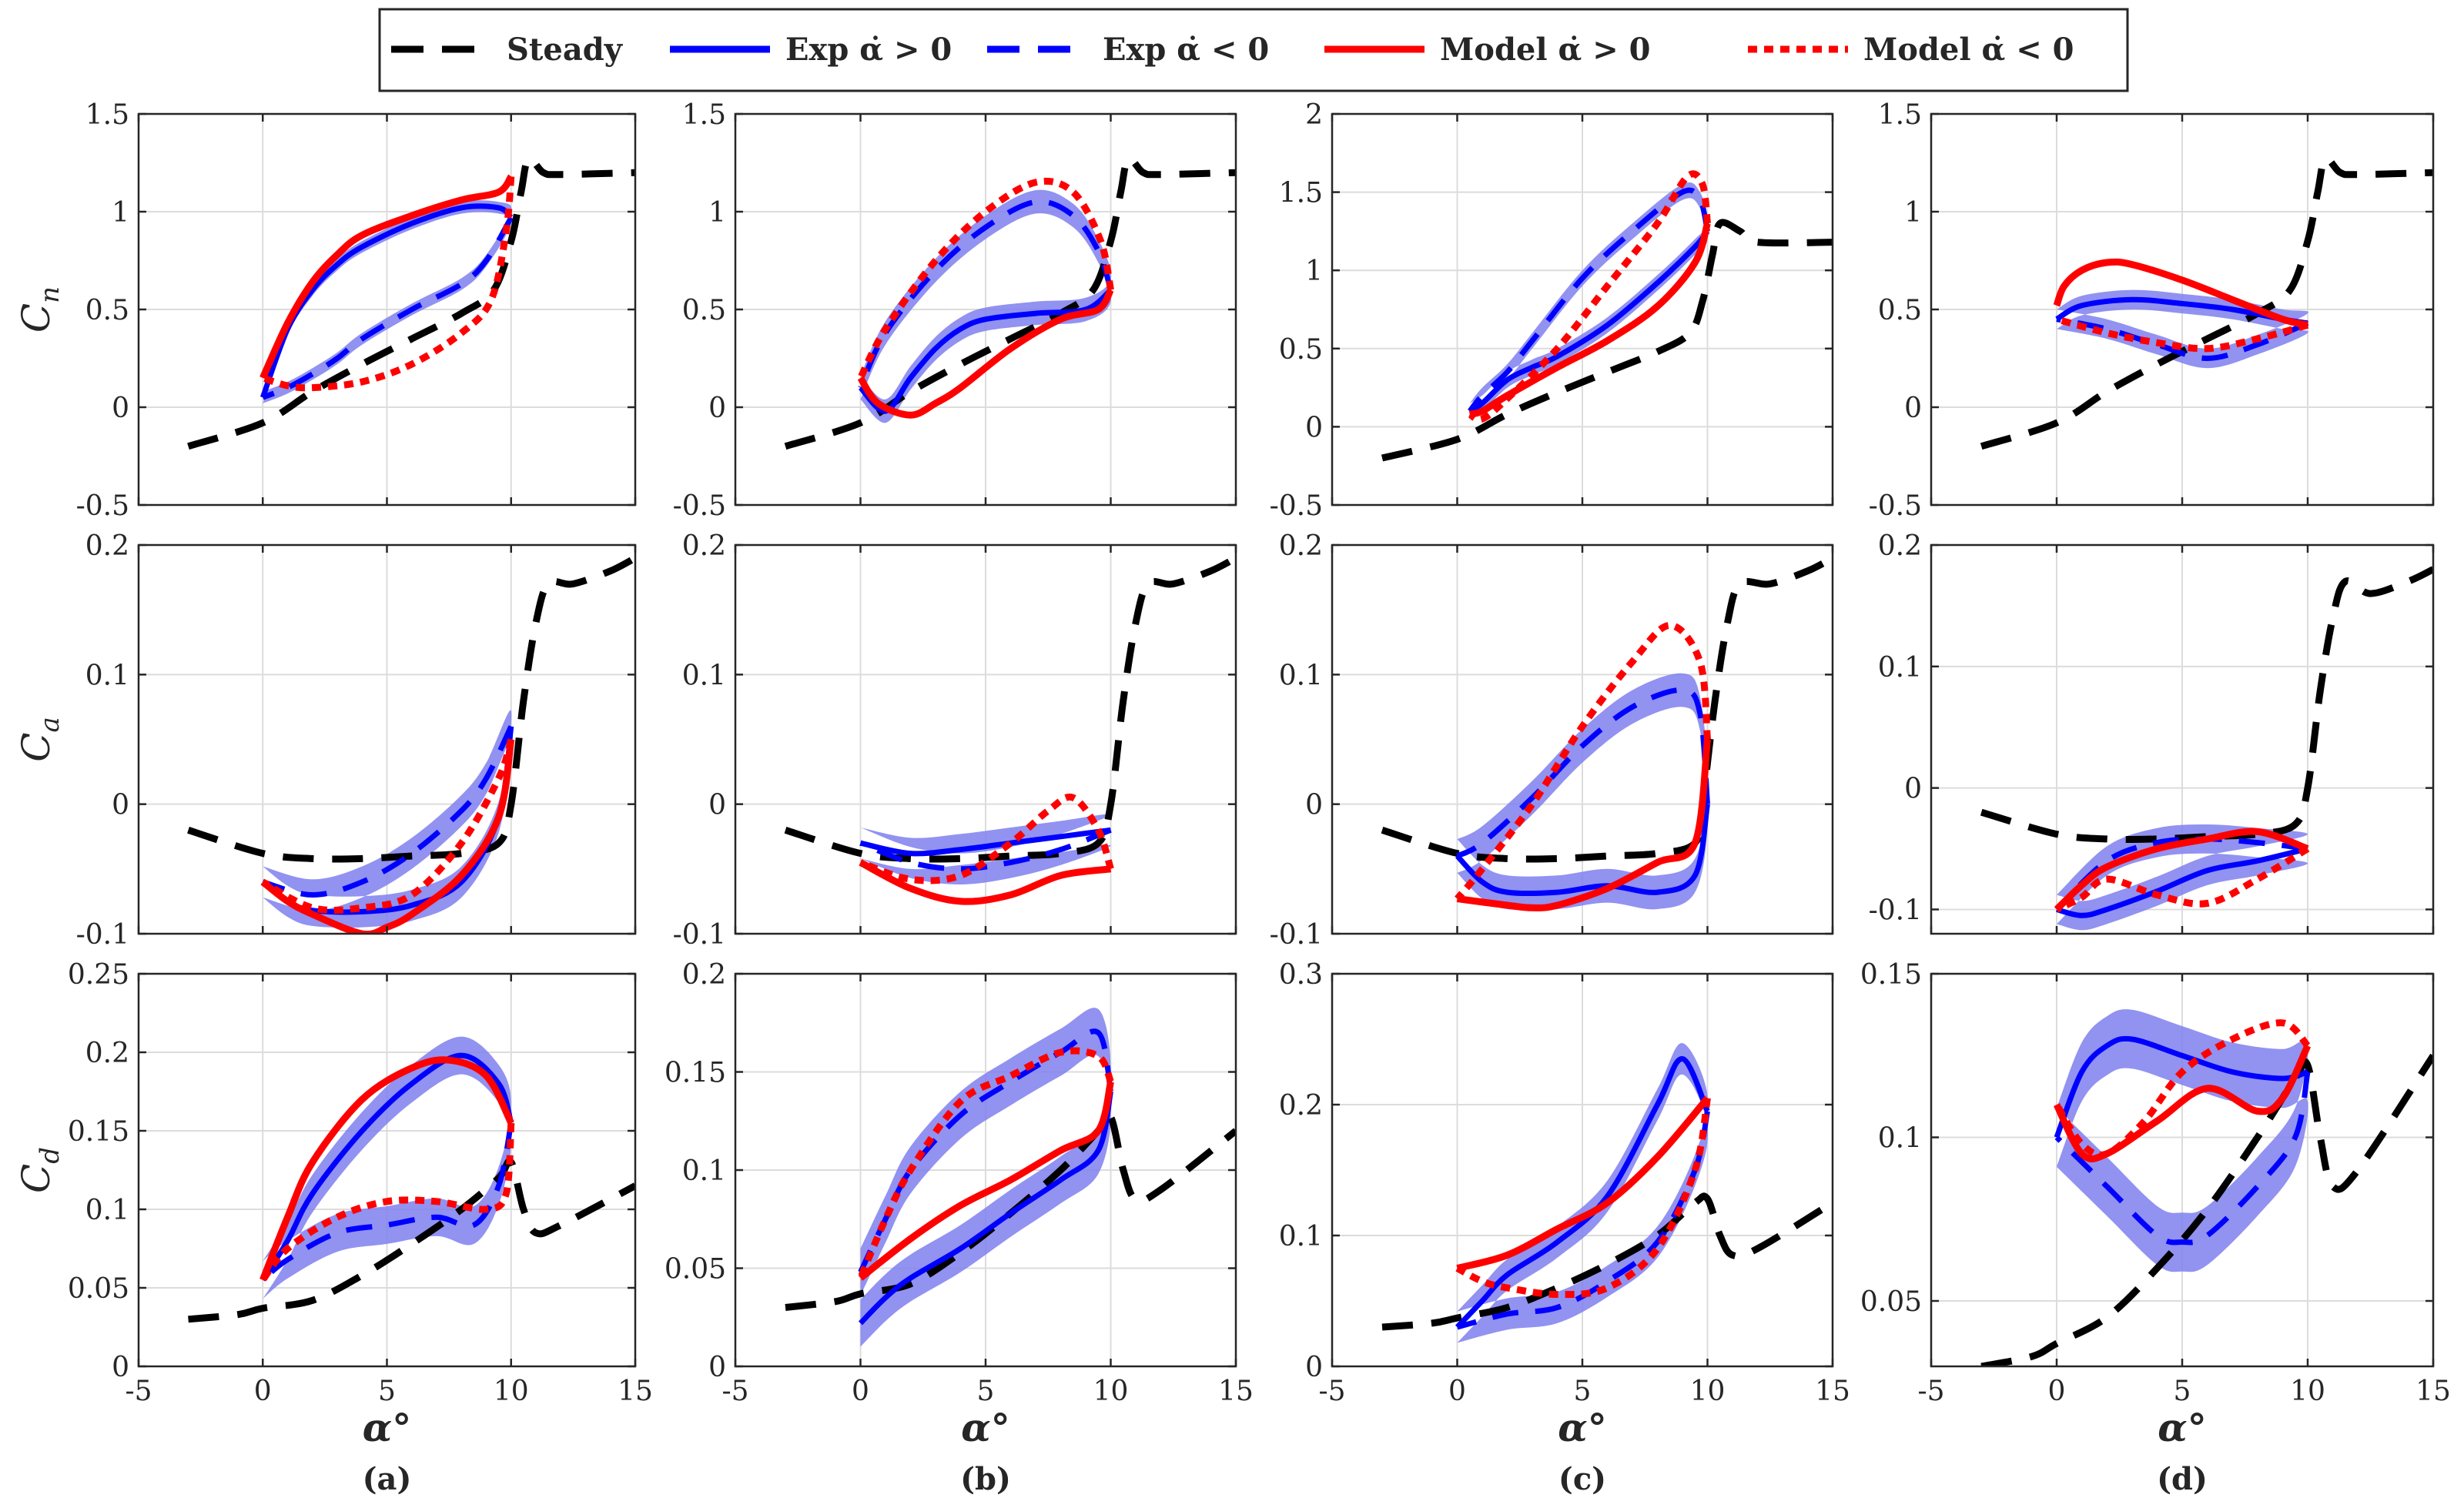 The width and height of the screenshot is (2464, 1508). Describe the element at coordinates (39, 1170) in the screenshot. I see `y-axis-label: Cd` at that location.